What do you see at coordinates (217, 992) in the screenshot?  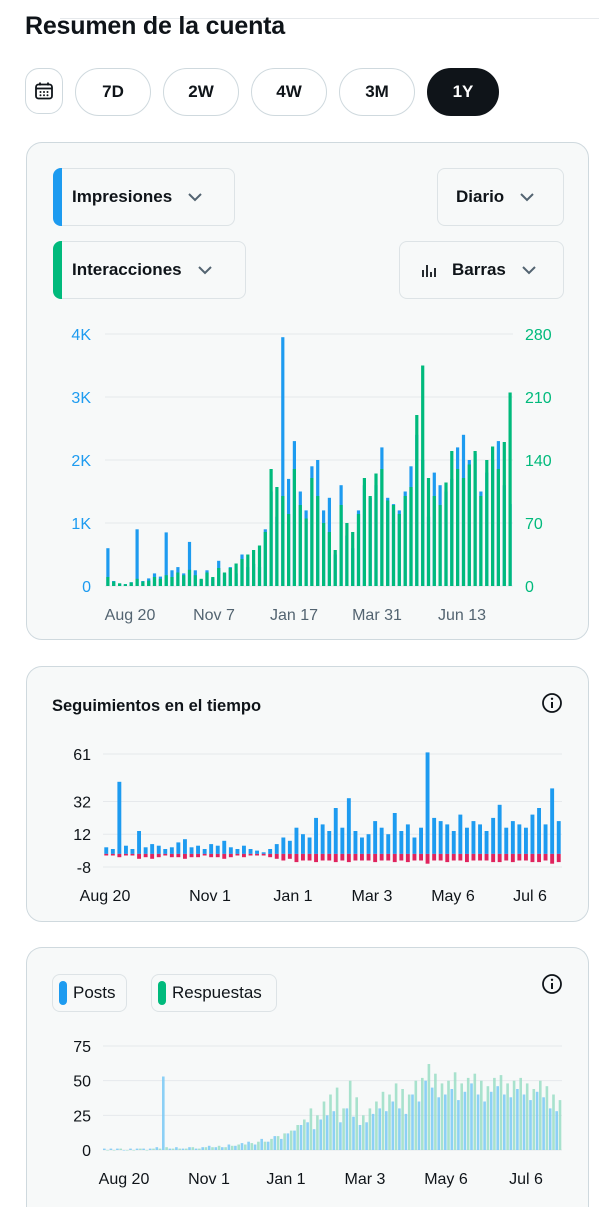 I see `legend-replies-label: Respuestas` at bounding box center [217, 992].